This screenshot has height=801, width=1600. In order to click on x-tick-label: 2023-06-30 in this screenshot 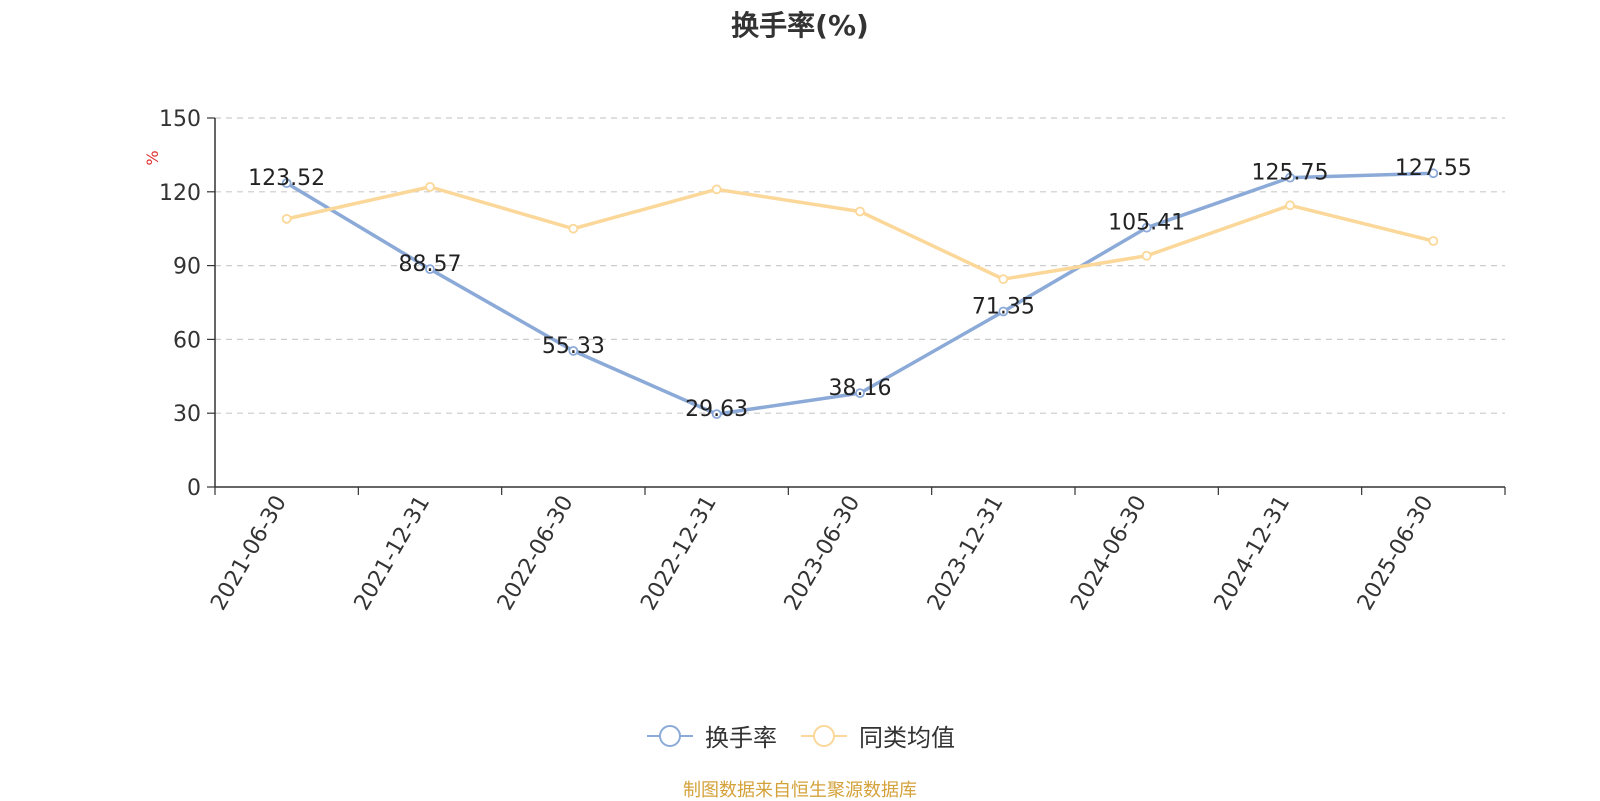, I will do `click(823, 553)`.